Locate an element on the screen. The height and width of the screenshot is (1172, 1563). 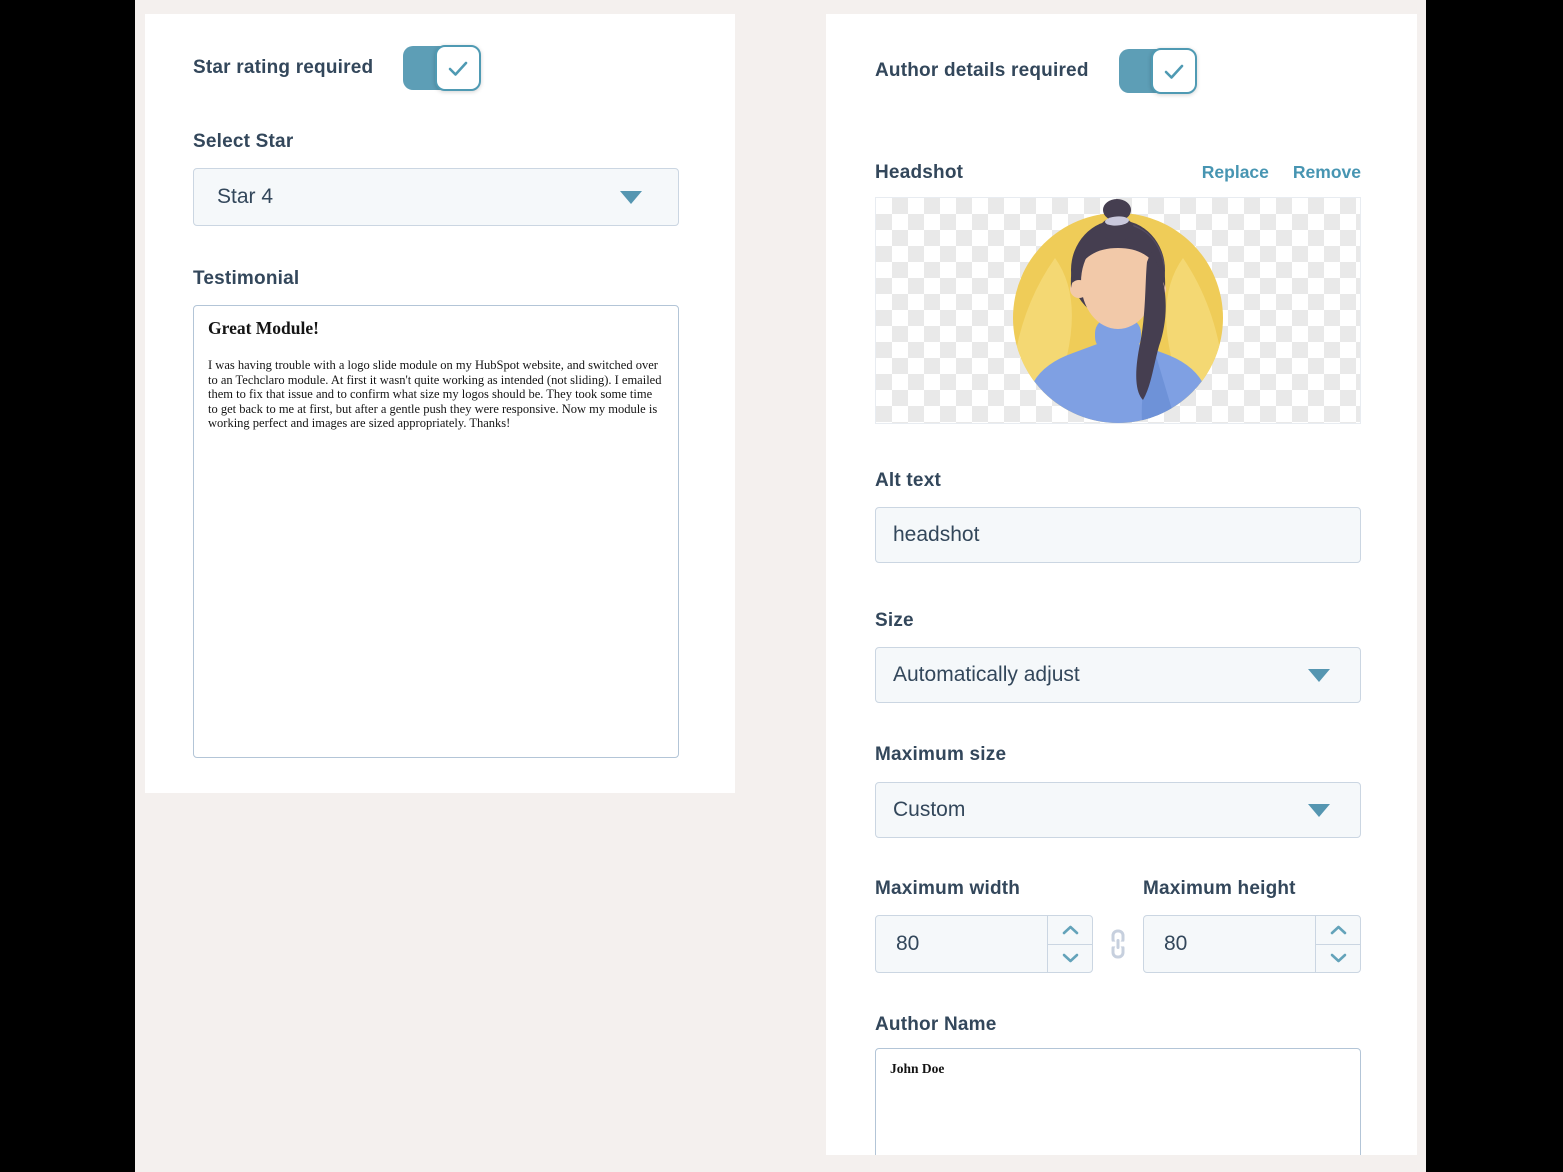
size-label: Size is located at coordinates (894, 620).